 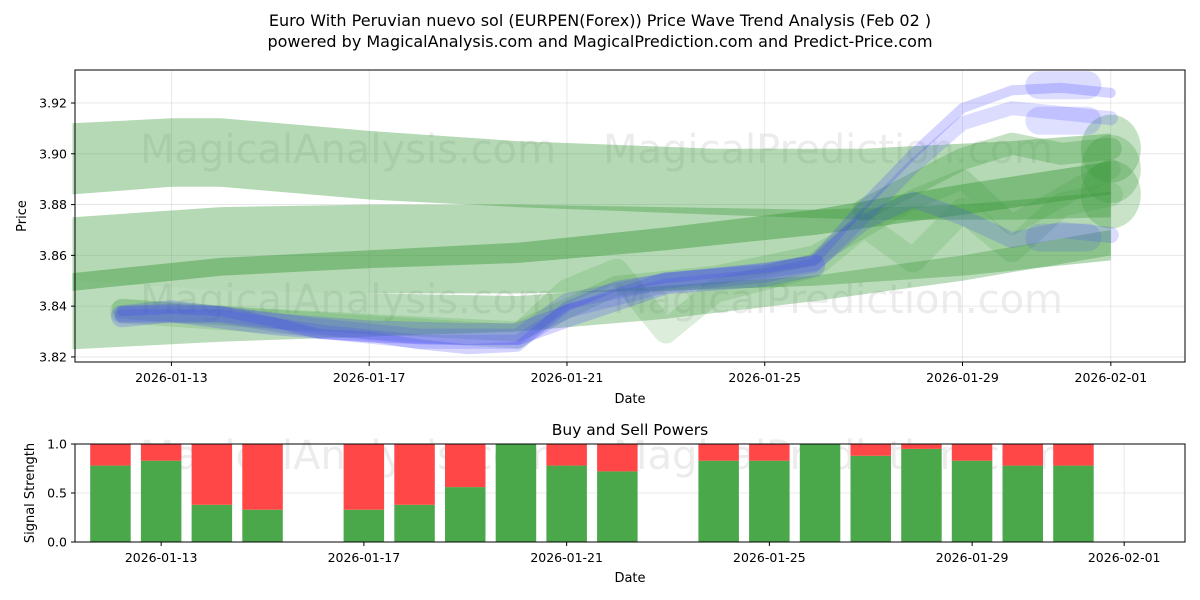 What do you see at coordinates (57, 493) in the screenshot?
I see `bottom-y-tick-label: 0.5` at bounding box center [57, 493].